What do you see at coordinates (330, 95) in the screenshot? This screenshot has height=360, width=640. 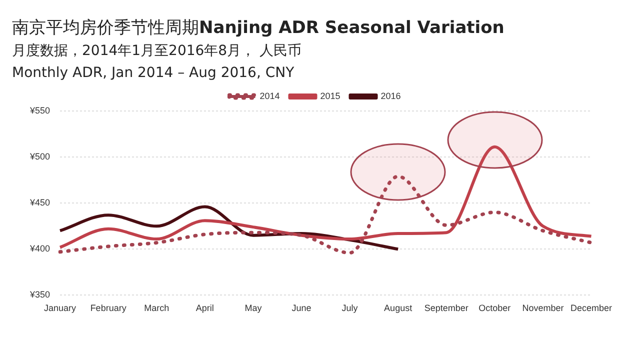 I see `legend-label: 2015` at bounding box center [330, 95].